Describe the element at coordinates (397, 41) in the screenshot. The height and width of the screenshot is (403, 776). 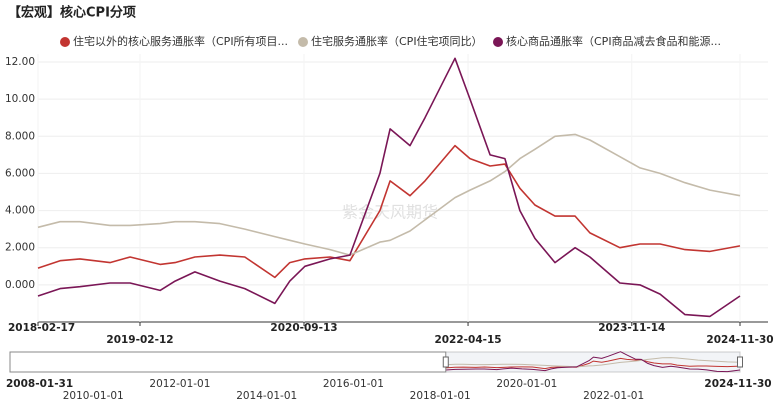
I see `legend-label: 住宅服务通胀率（CPI住宅项同比）` at that location.